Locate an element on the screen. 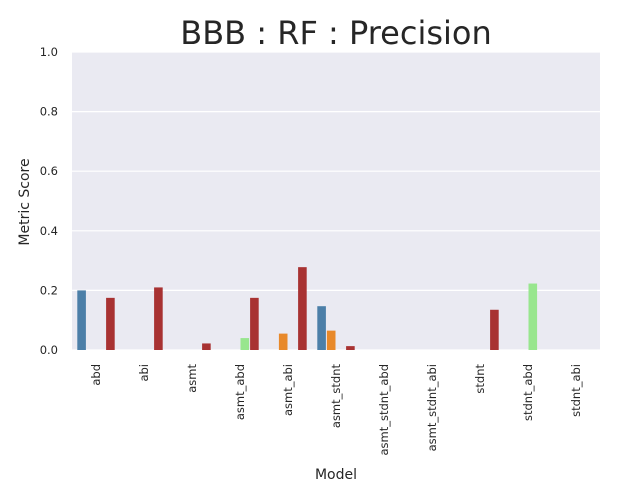  x-tick-label: asmt_stdnt_abi is located at coordinates (432, 407).